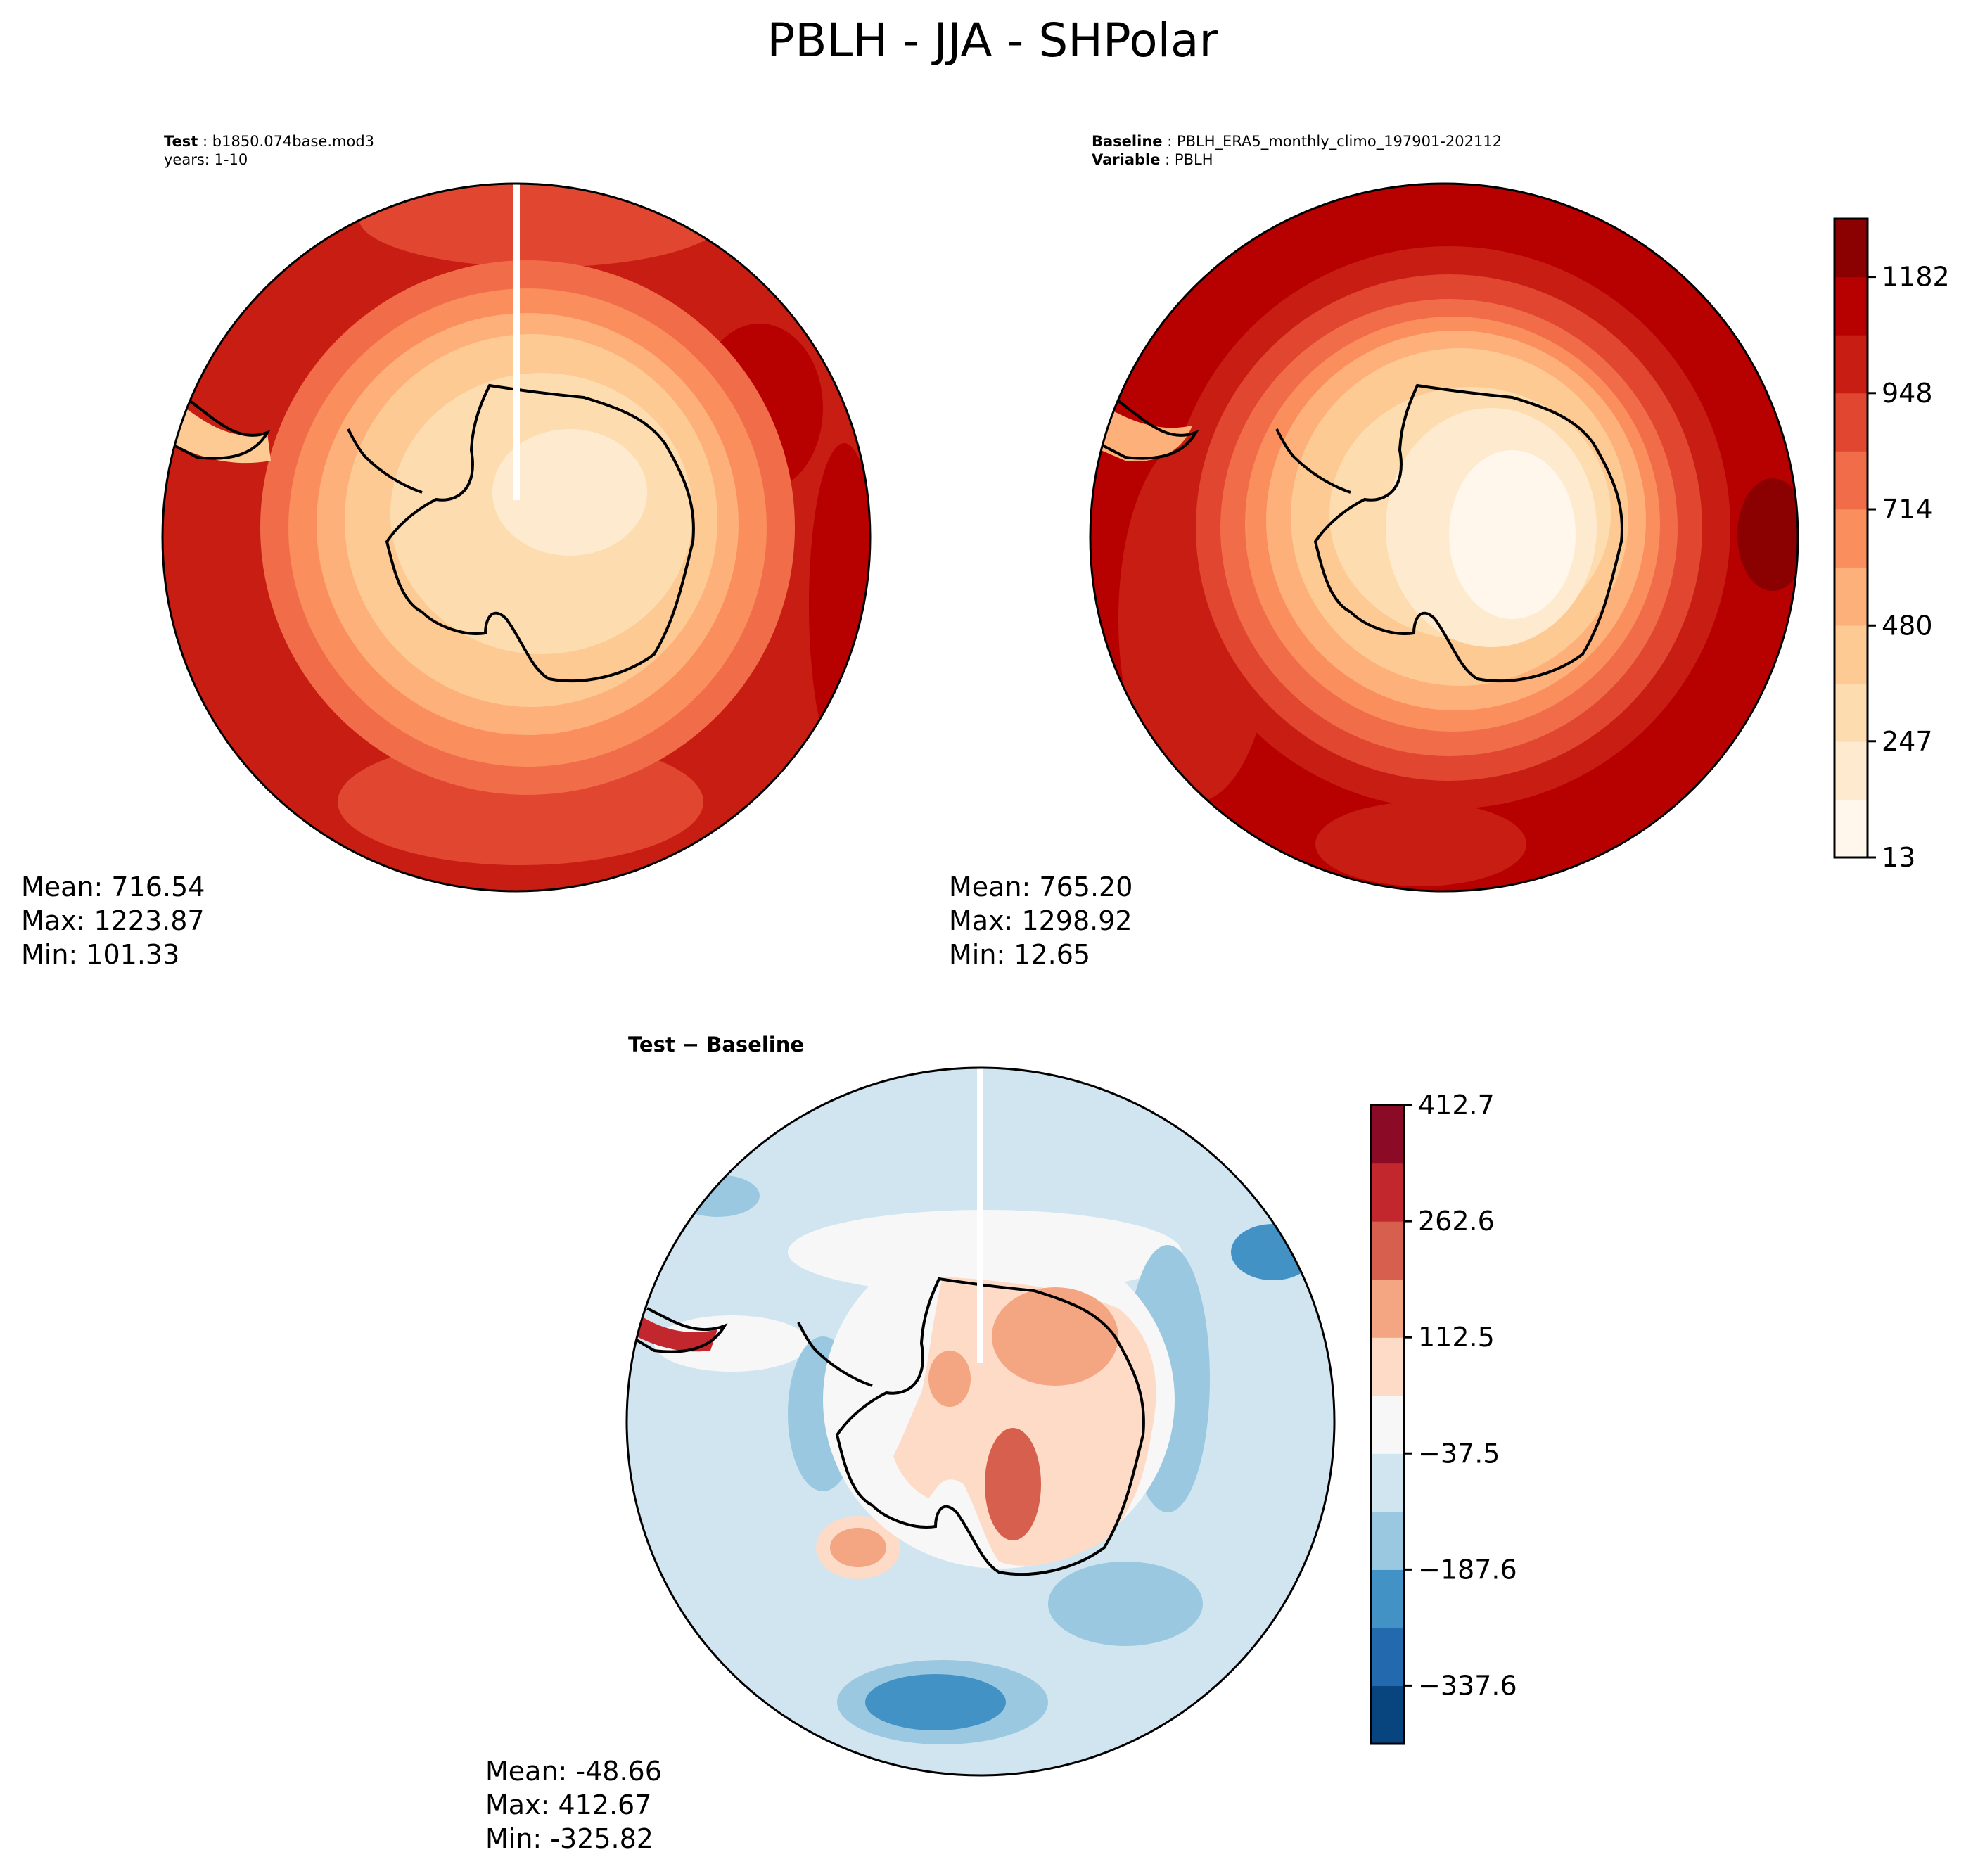  Describe the element at coordinates (1907, 741) in the screenshot. I see `colorbar-tick-label: 247` at that location.